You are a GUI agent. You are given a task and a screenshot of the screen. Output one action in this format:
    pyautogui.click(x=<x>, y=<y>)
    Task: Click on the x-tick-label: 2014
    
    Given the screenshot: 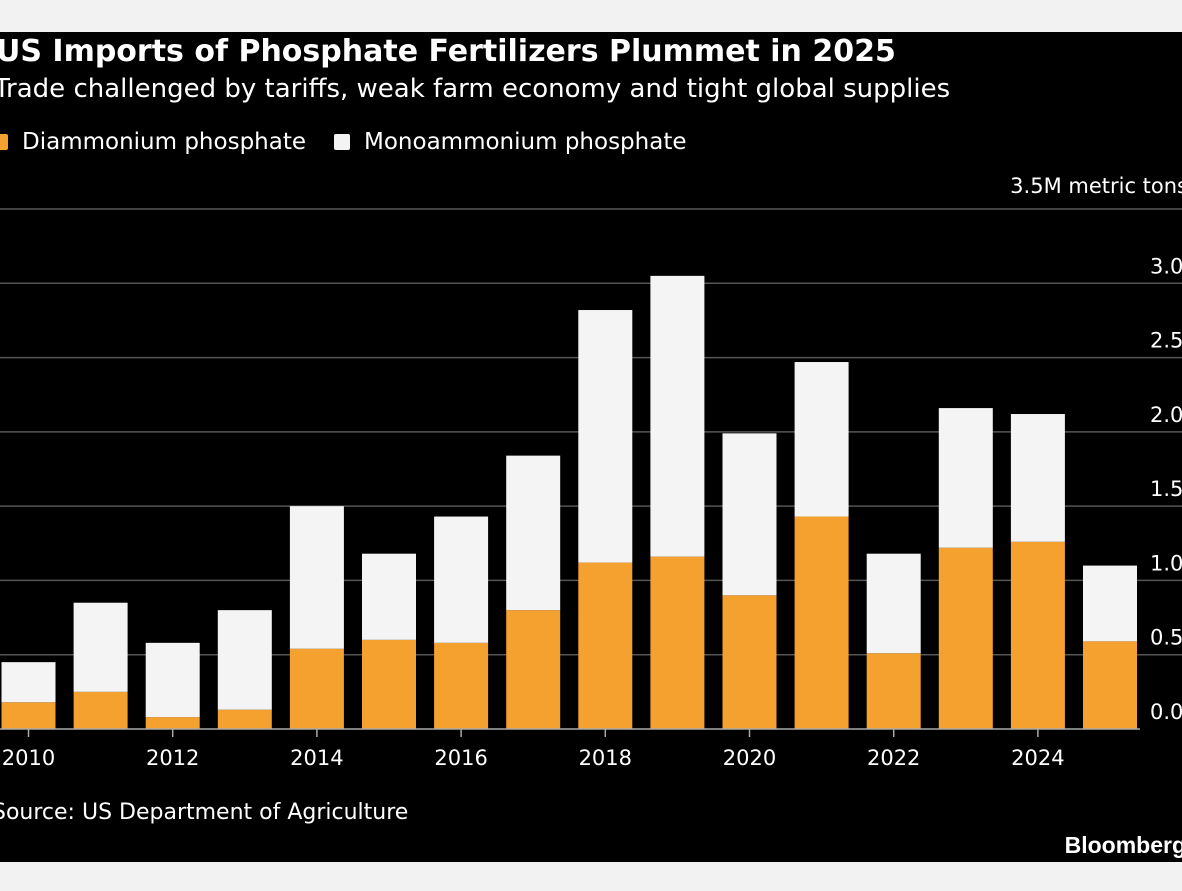 What is the action you would take?
    pyautogui.click(x=316, y=758)
    